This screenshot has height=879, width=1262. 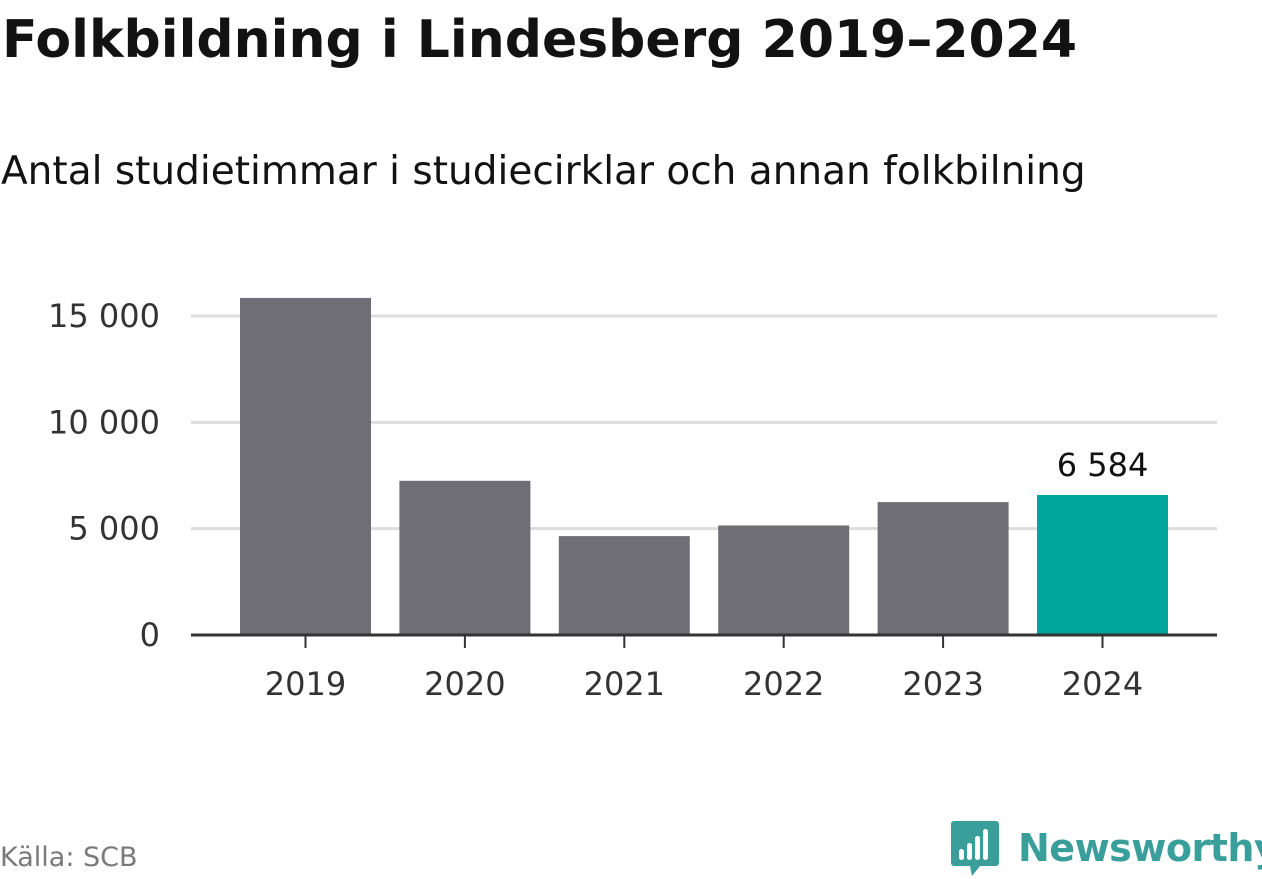 I want to click on y-tick-label: 10 000, so click(x=104, y=422).